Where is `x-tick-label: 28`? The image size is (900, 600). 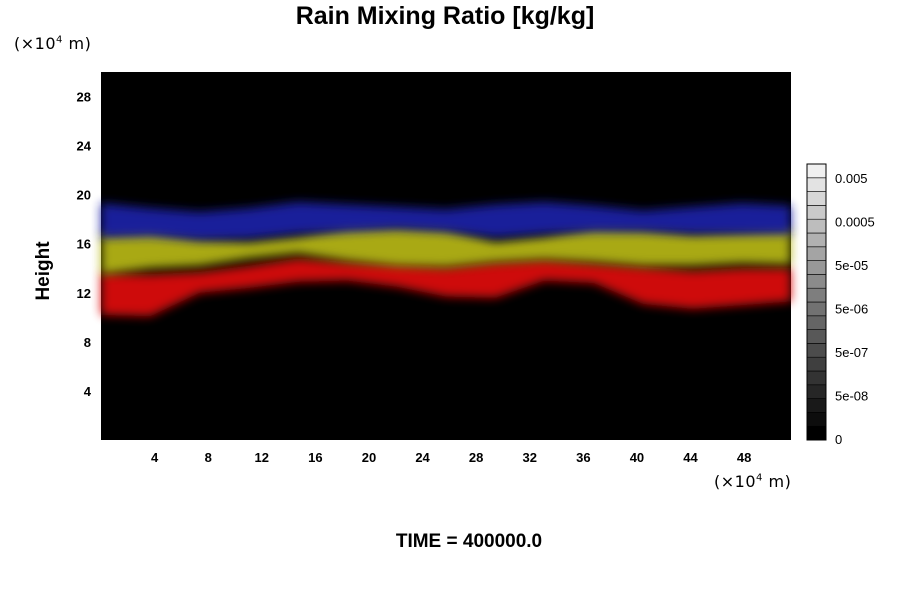 x-tick-label: 28 is located at coordinates (476, 457).